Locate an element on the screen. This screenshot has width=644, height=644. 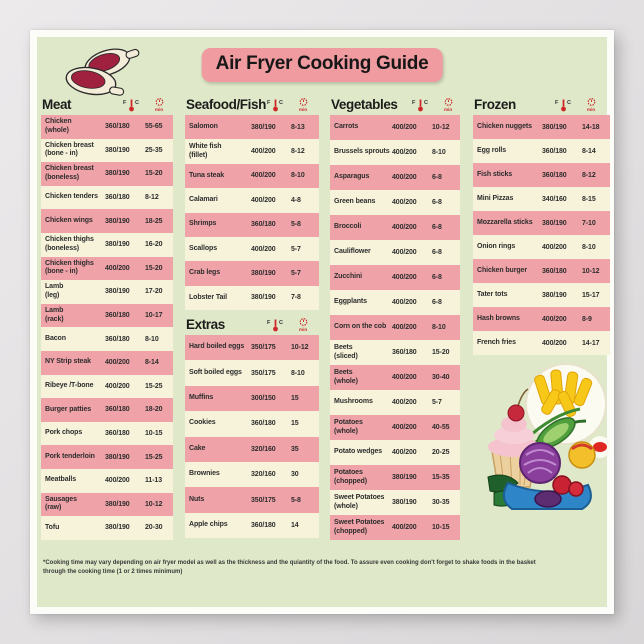
food-name: Carrots is located at coordinates (346, 127).